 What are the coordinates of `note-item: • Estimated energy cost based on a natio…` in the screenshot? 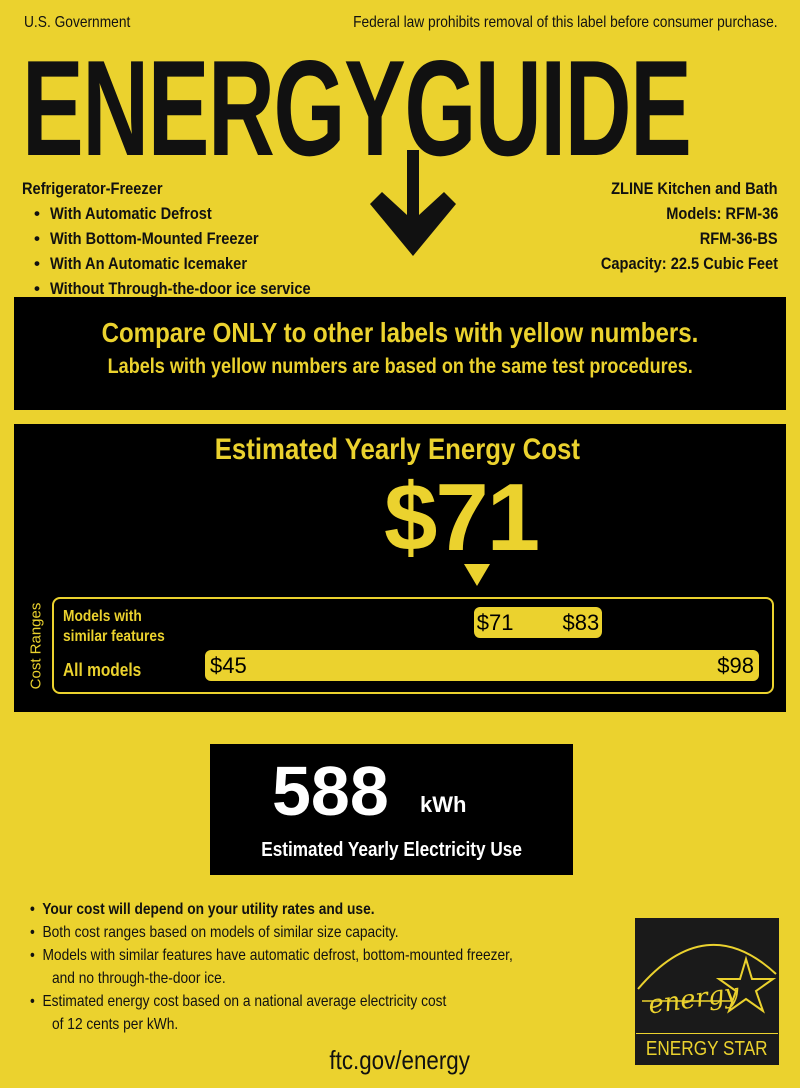 It's located at (238, 1001).